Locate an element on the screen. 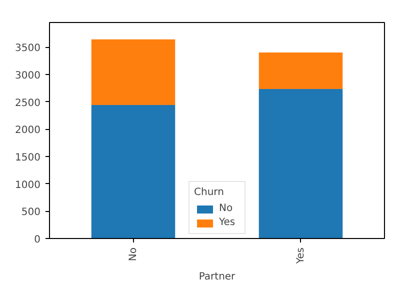 This screenshot has width=401, height=285. y-tick-label: 2500 is located at coordinates (28, 103).